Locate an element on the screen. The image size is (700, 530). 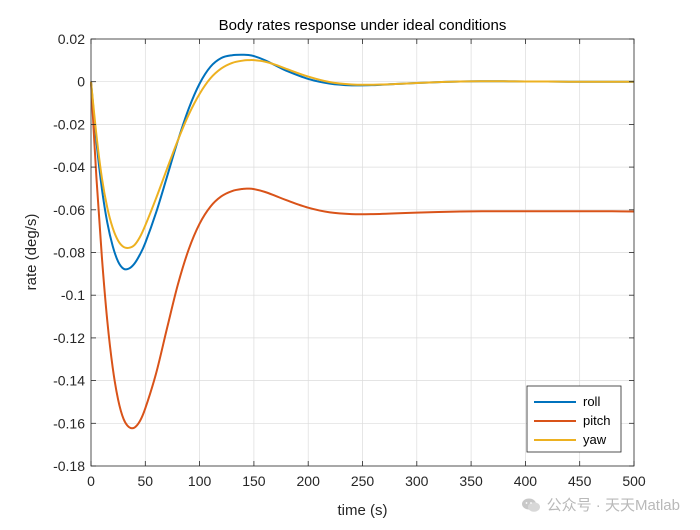
x-tick-label: 0 is located at coordinates (91, 481).